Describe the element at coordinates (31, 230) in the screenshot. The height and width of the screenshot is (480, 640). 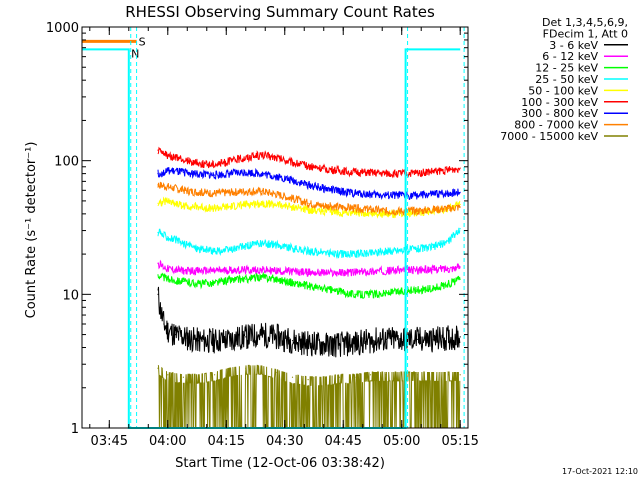
I see `y-axis-label: Count Rate (s⁻¹ detector⁻¹)` at that location.